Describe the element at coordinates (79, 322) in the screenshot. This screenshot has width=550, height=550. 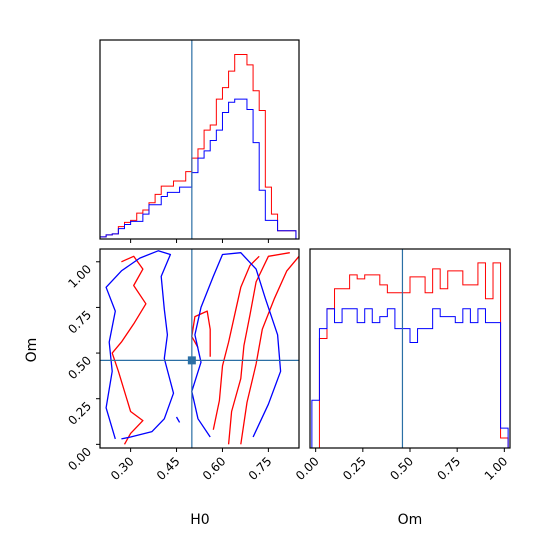
I see `contour-ytick-label-3: 0.75` at that location.